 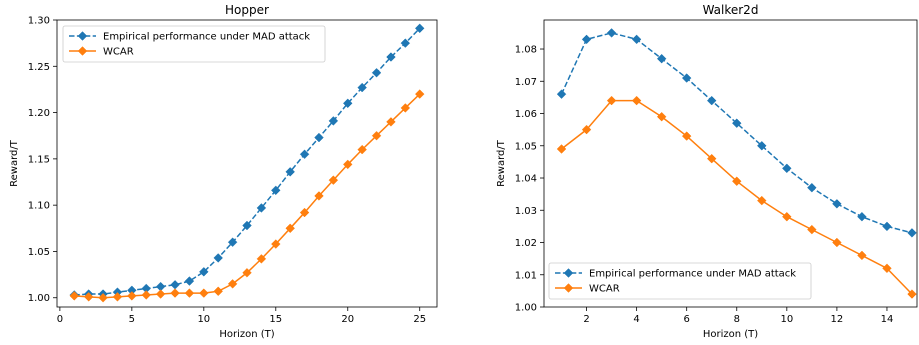 I want to click on chart-title: Walker2d, so click(x=731, y=10).